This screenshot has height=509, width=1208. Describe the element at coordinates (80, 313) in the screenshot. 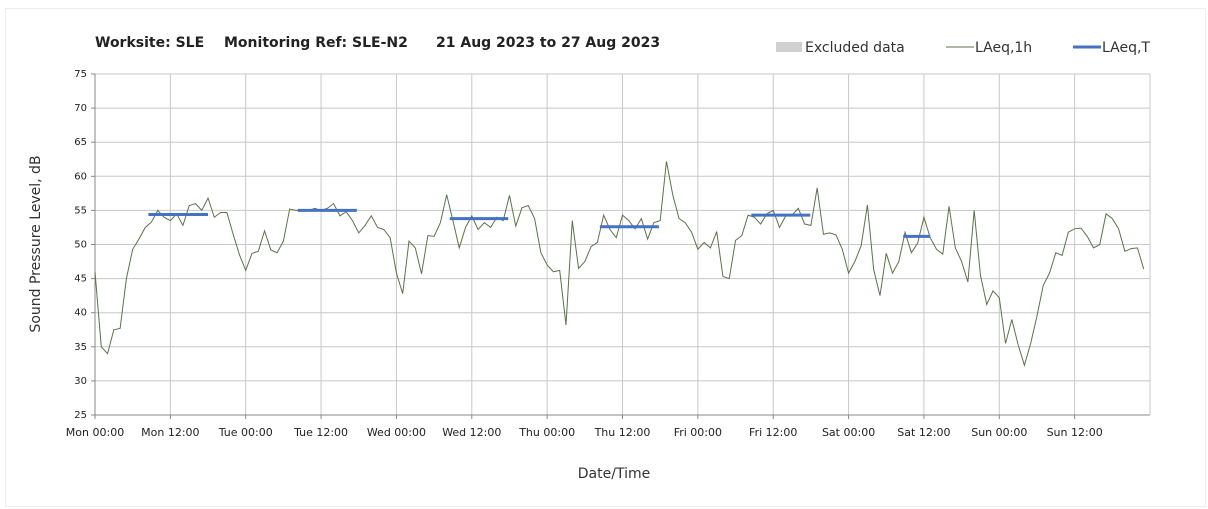

I see `y-tick-label: 40` at that location.